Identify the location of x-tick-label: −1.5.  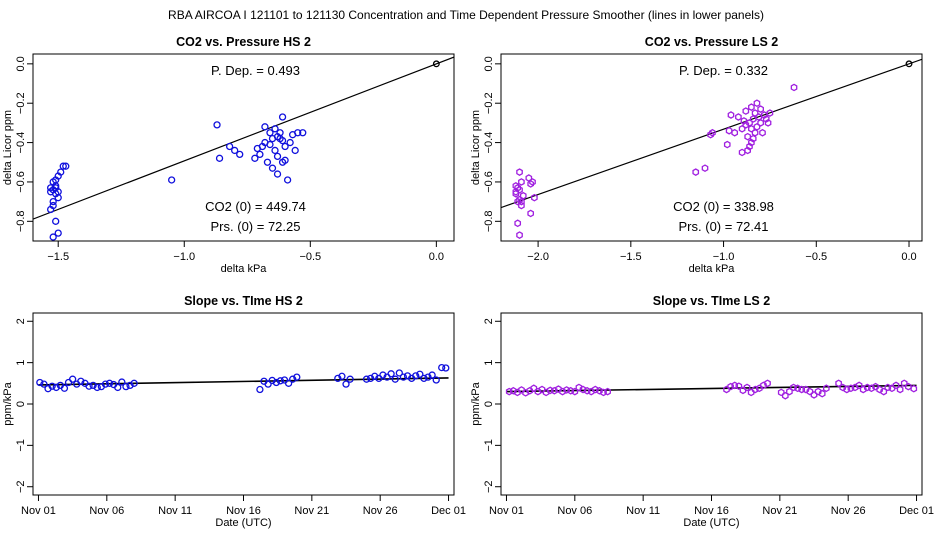
(631, 257).